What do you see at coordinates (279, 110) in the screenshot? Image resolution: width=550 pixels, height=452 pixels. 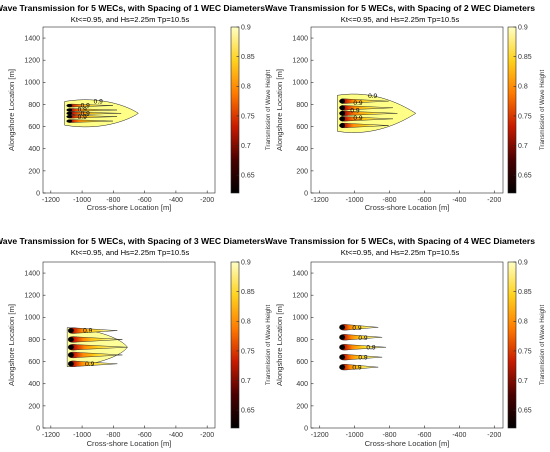 I see `subplot-2-ylabel: Alongshore Location [m]` at bounding box center [279, 110].